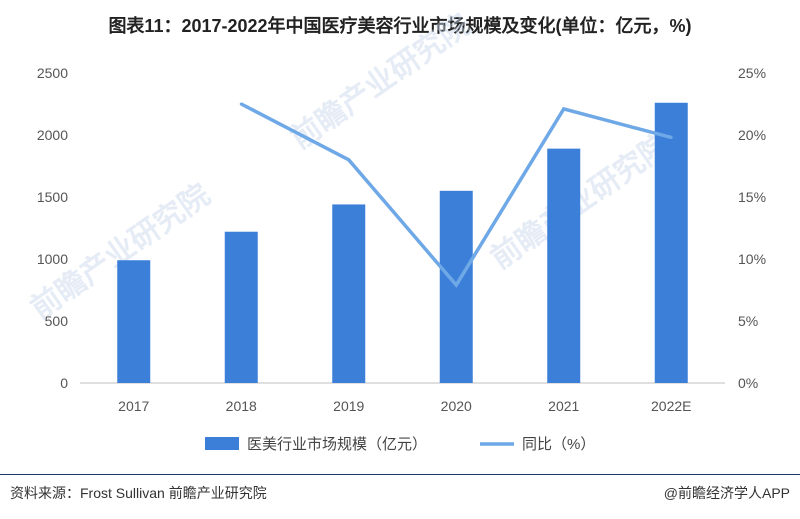 The width and height of the screenshot is (800, 519). Describe the element at coordinates (349, 293) in the screenshot. I see `bar-2019` at that location.